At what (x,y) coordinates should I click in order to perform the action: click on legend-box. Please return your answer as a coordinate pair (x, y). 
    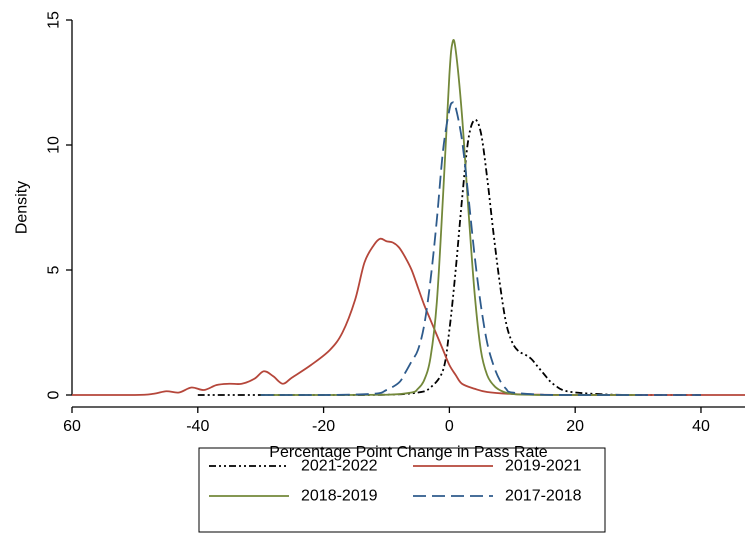
    Looking at the image, I should click on (402, 490).